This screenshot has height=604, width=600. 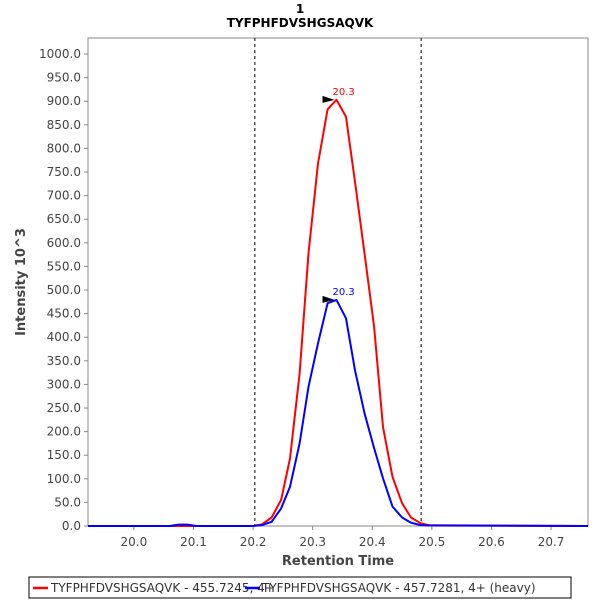 I want to click on y-tick-label: 600.0, so click(x=64, y=243).